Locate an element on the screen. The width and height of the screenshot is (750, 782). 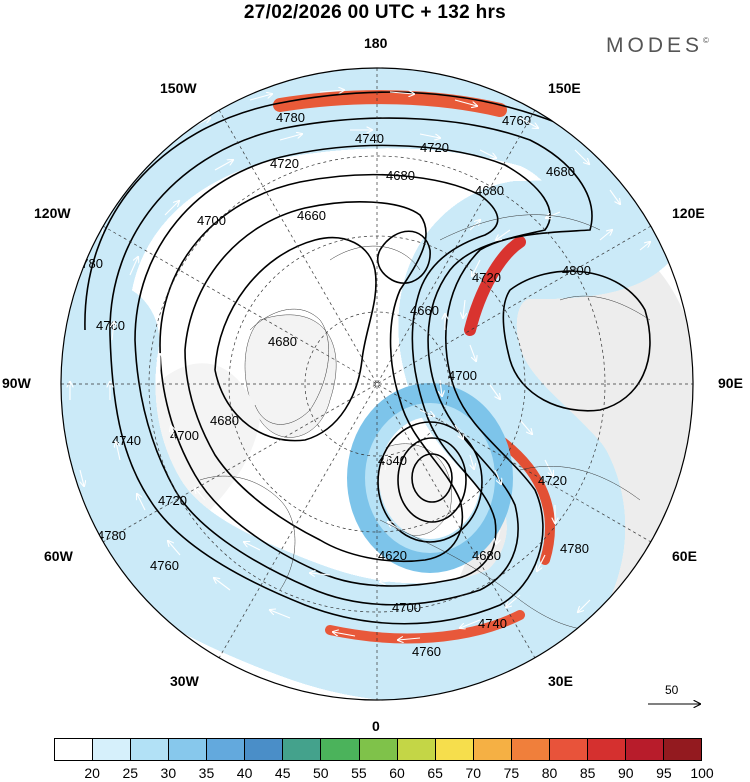
colorbar-tick-label: 35 is located at coordinates (206, 773).